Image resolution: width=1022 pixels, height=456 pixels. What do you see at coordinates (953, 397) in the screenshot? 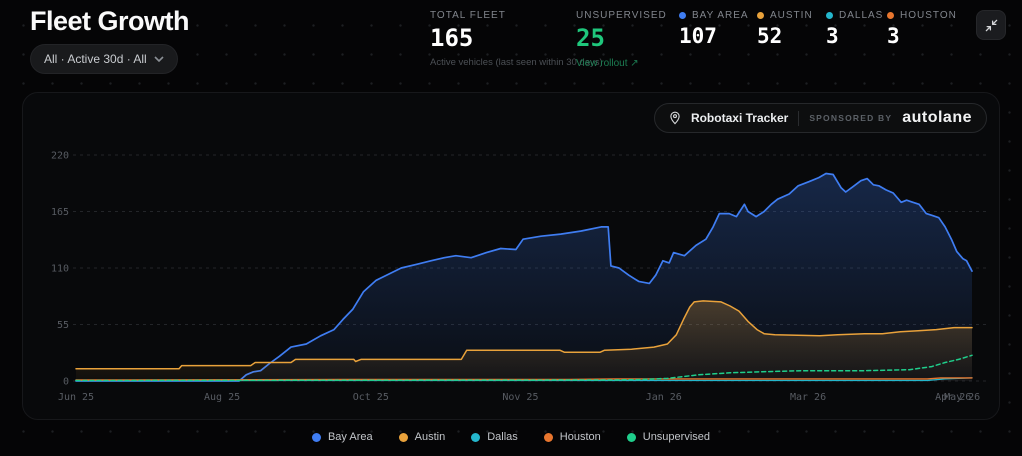
I see `x-tick-label: Apr 26` at bounding box center [953, 397].